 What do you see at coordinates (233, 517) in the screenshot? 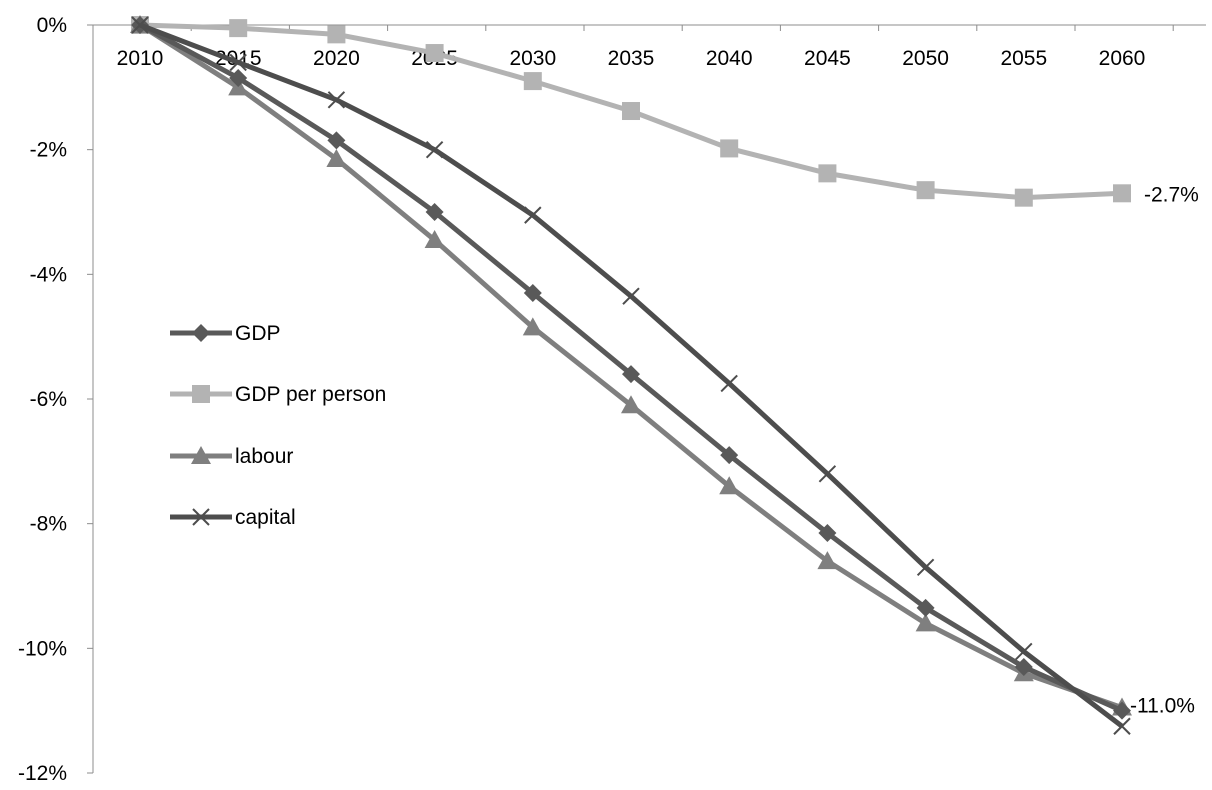
I see `legend-item-capital: capital` at bounding box center [233, 517].